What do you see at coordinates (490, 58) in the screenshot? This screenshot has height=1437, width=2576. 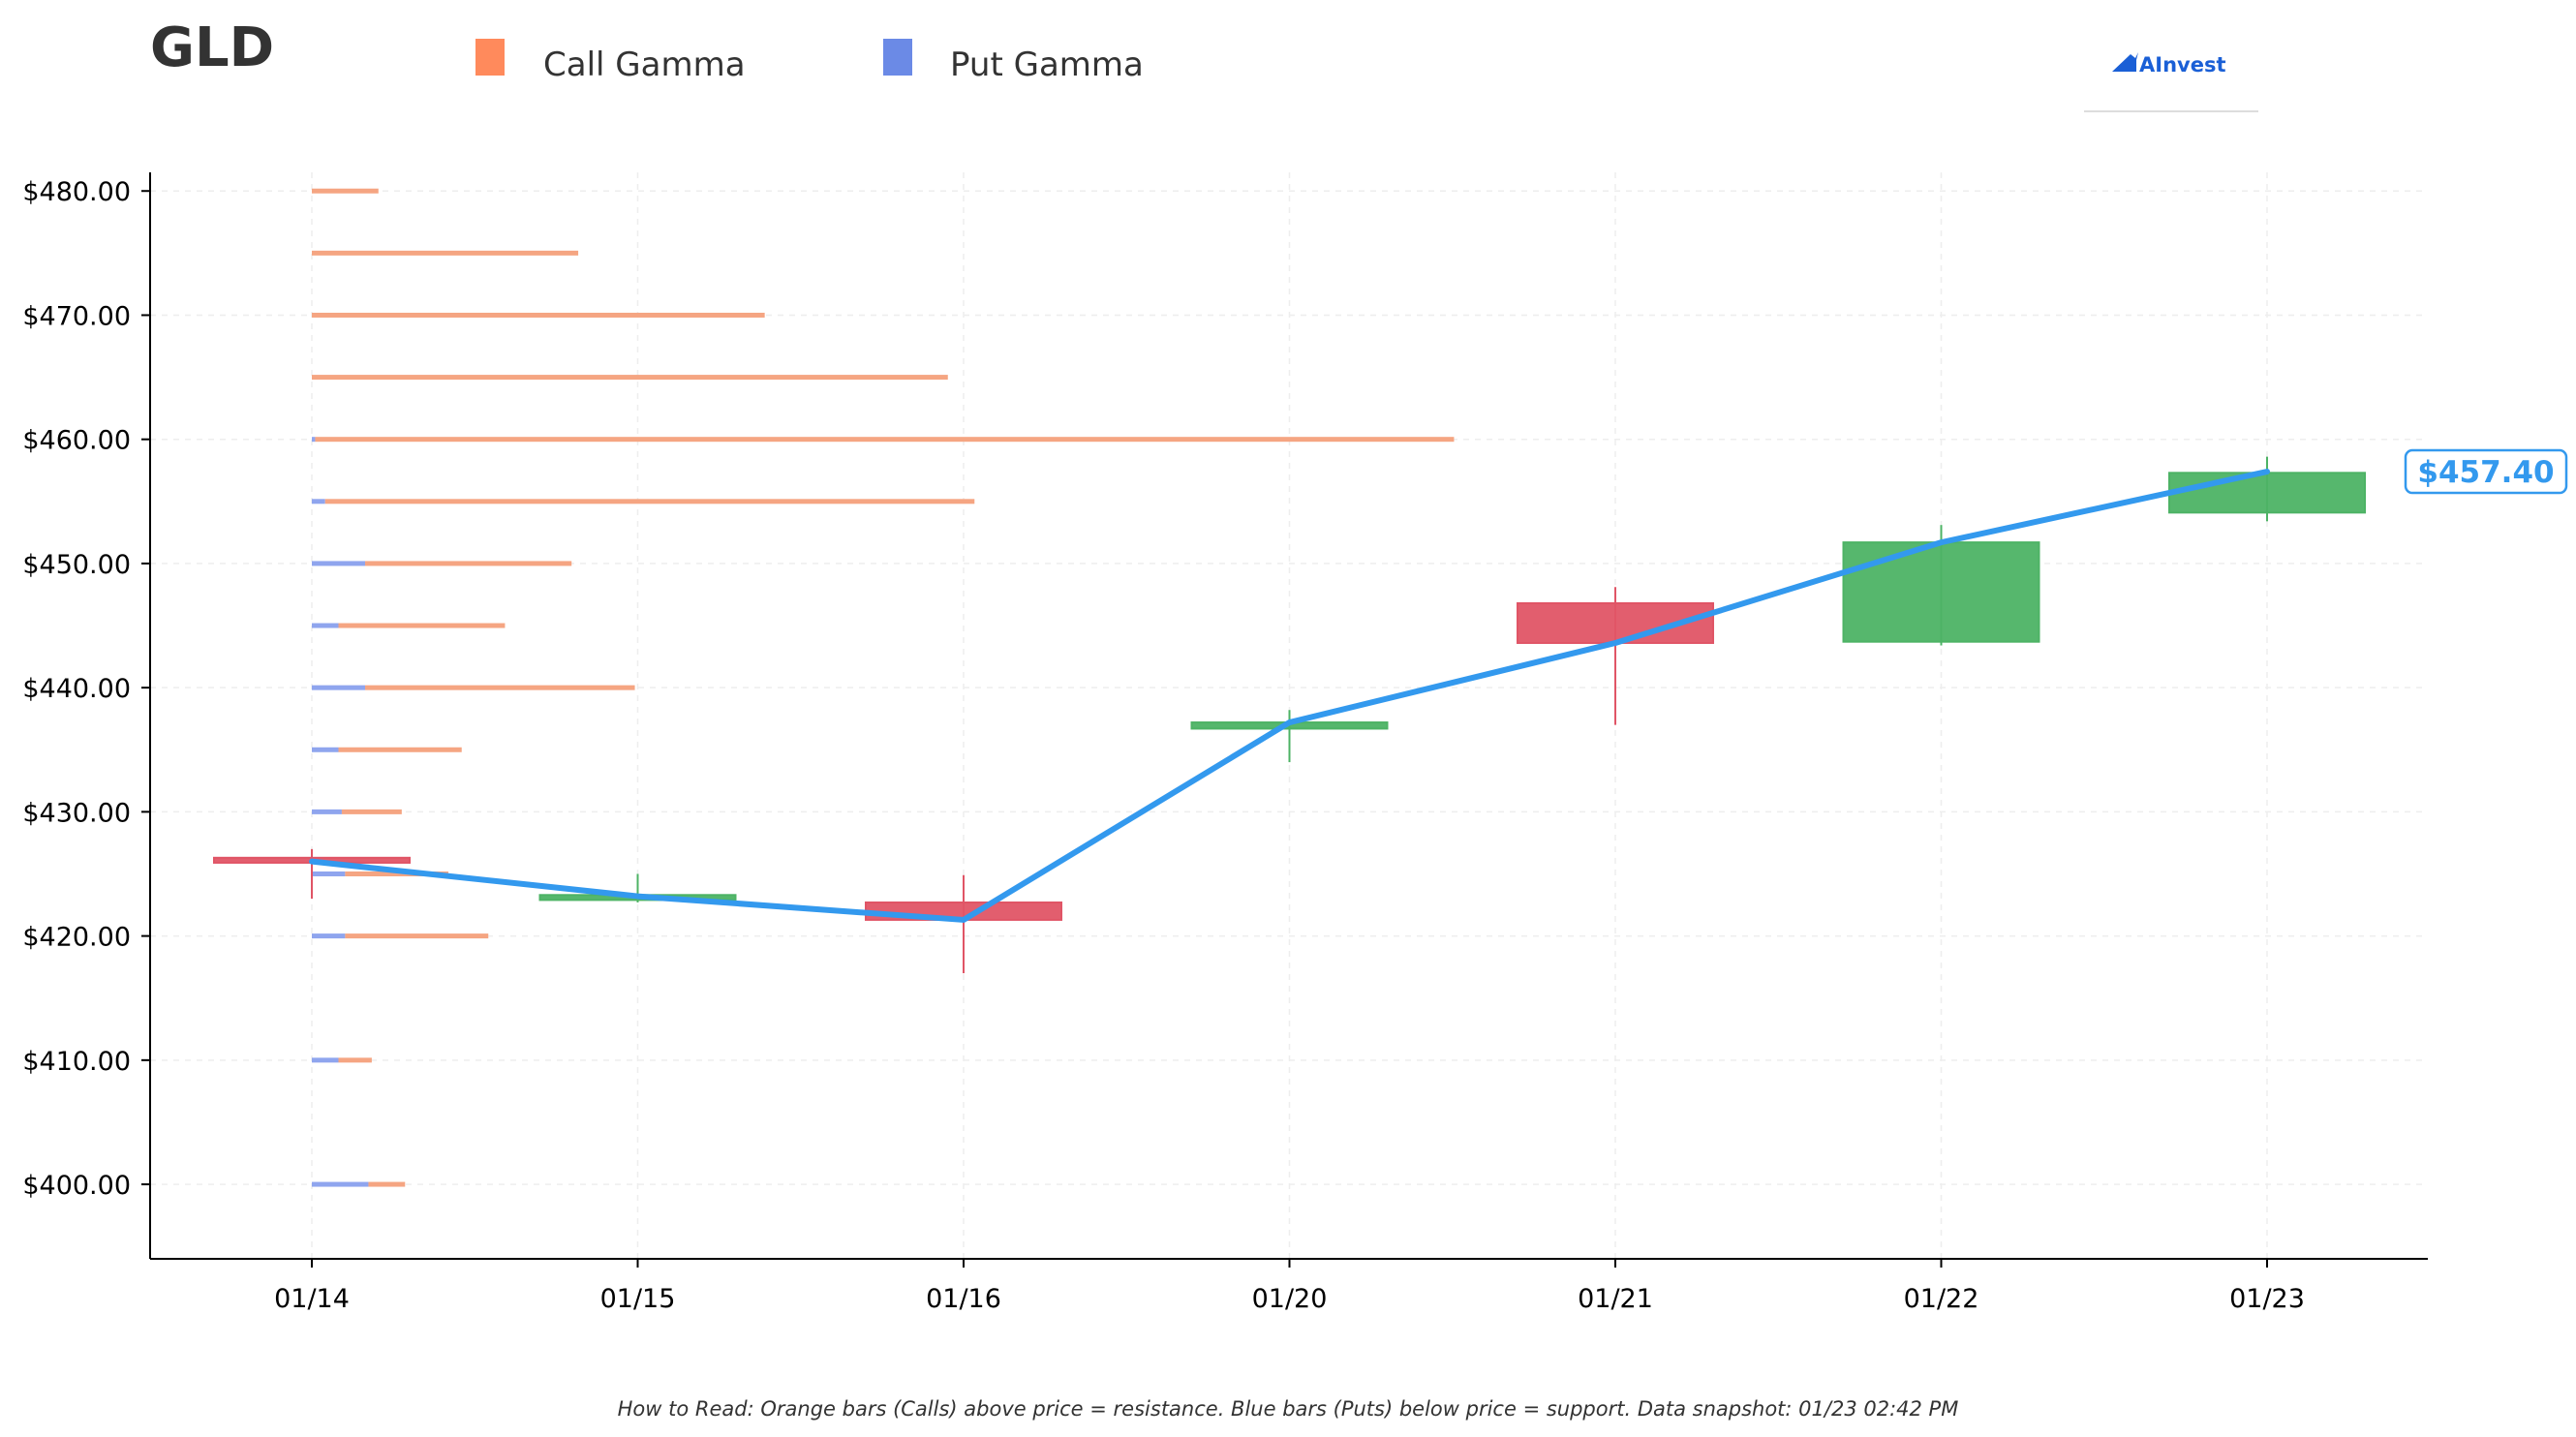 I see `legend-swatch-call` at bounding box center [490, 58].